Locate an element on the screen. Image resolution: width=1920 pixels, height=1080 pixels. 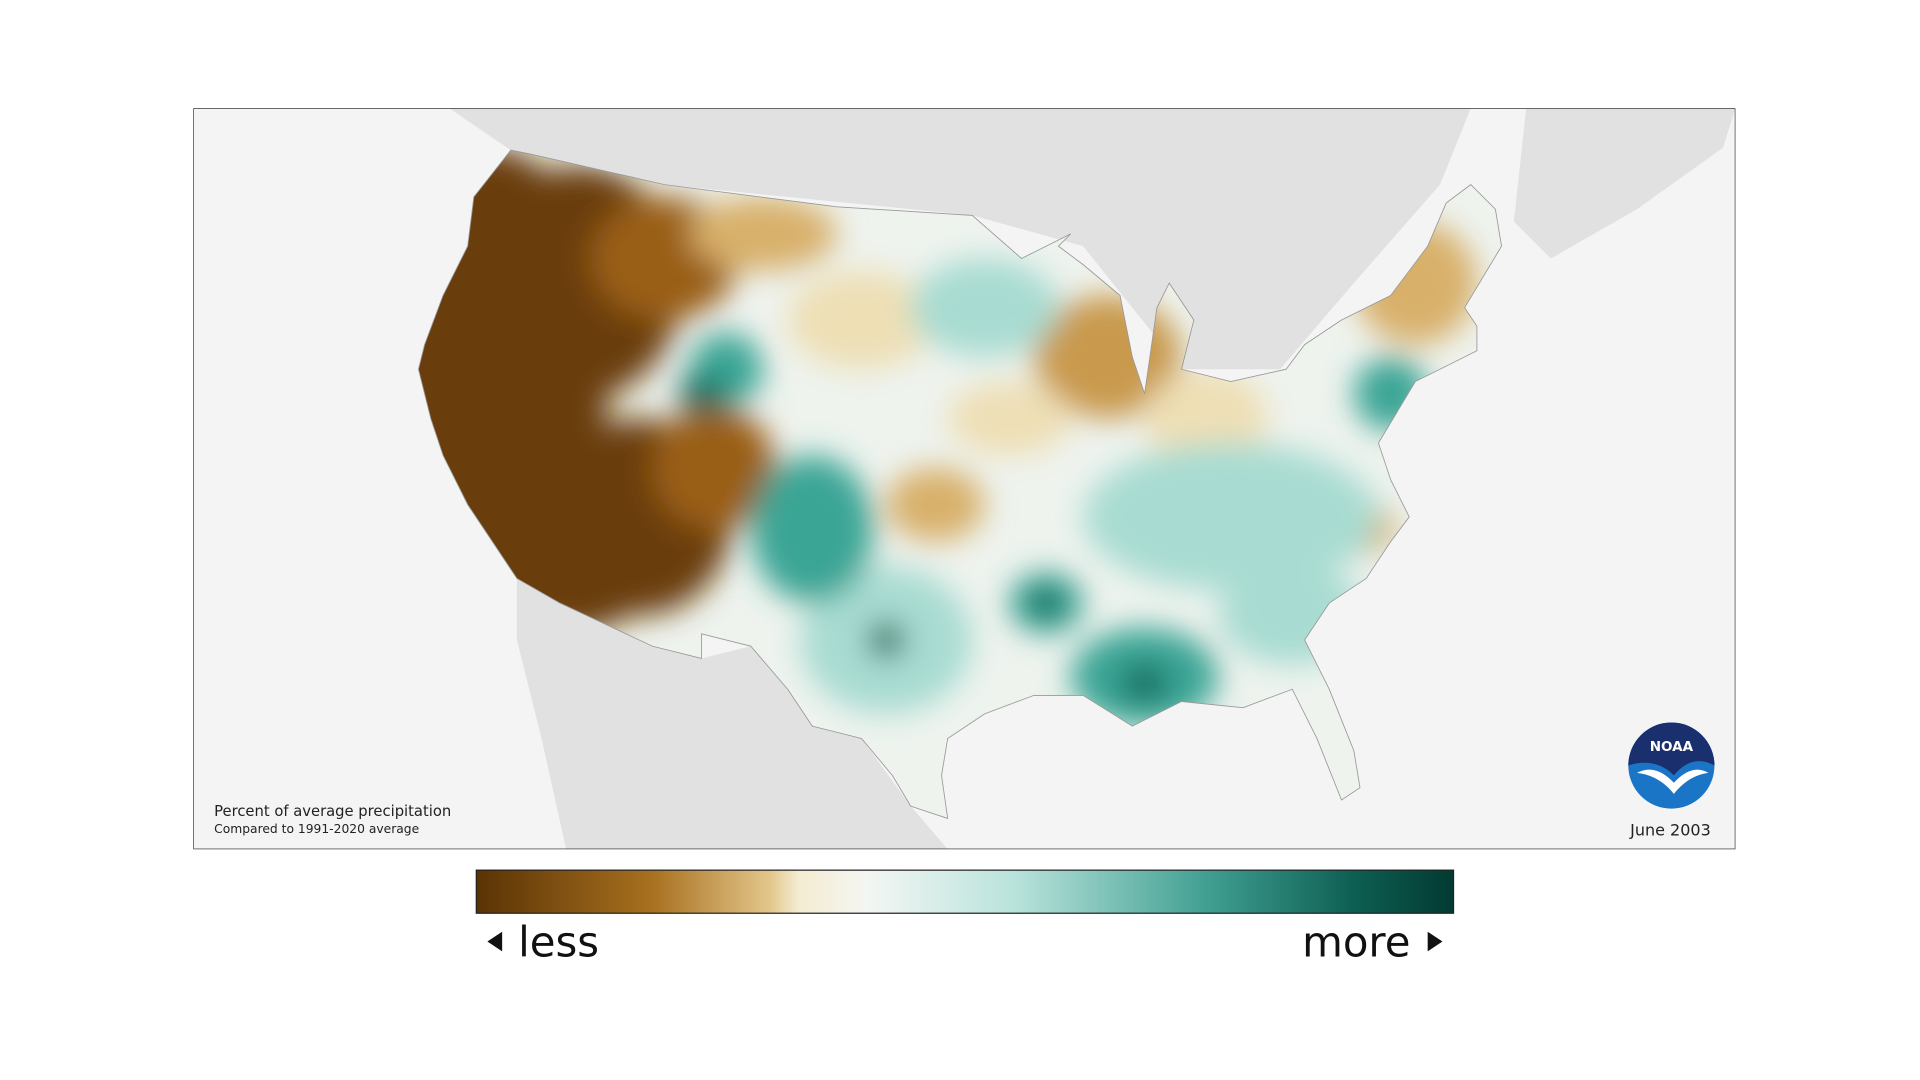
noaa-logo: NOAA is located at coordinates (1671, 765).